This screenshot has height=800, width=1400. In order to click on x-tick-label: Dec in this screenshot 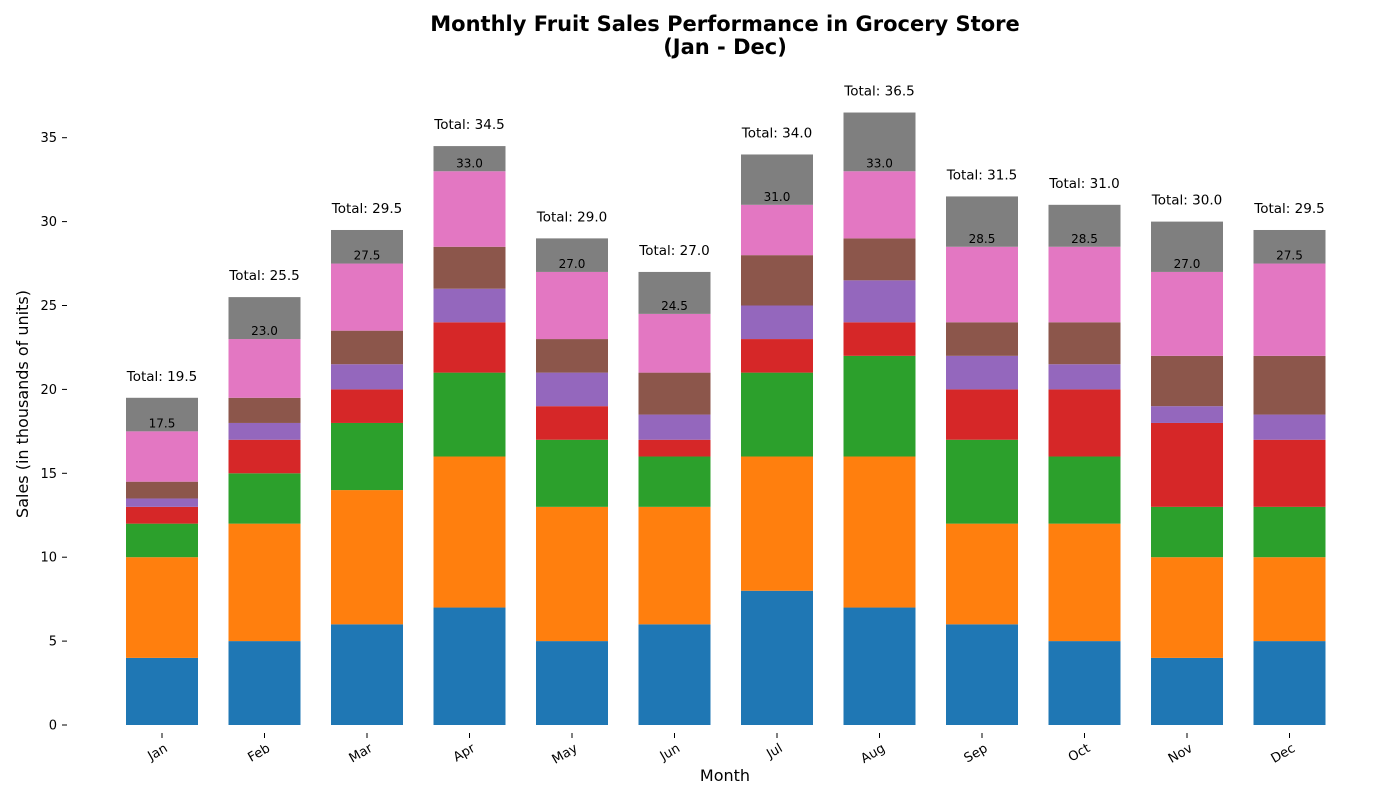, I will do `click(1283, 754)`.